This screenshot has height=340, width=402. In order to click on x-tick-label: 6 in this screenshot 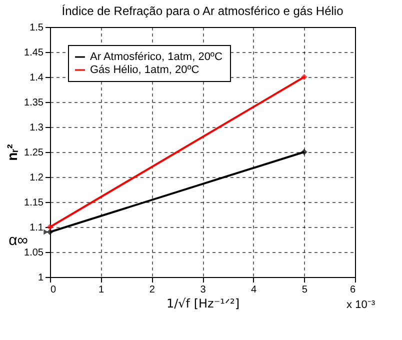, I will do `click(353, 290)`.